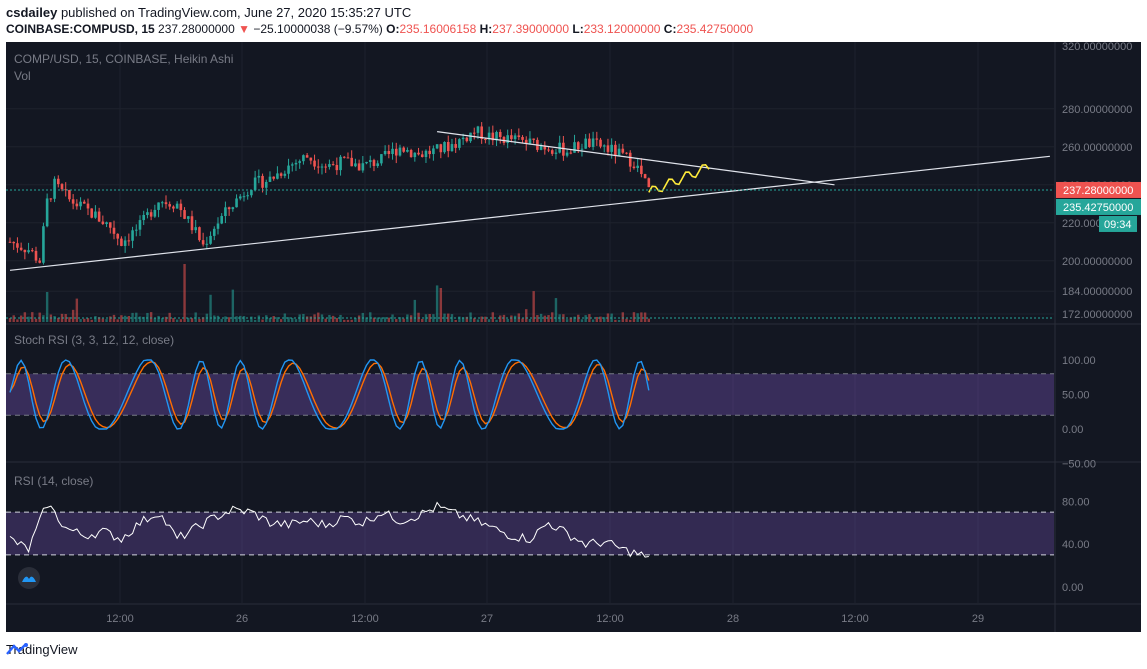  What do you see at coordinates (438, 29) in the screenshot?
I see `open-value: 235.16006158` at bounding box center [438, 29].